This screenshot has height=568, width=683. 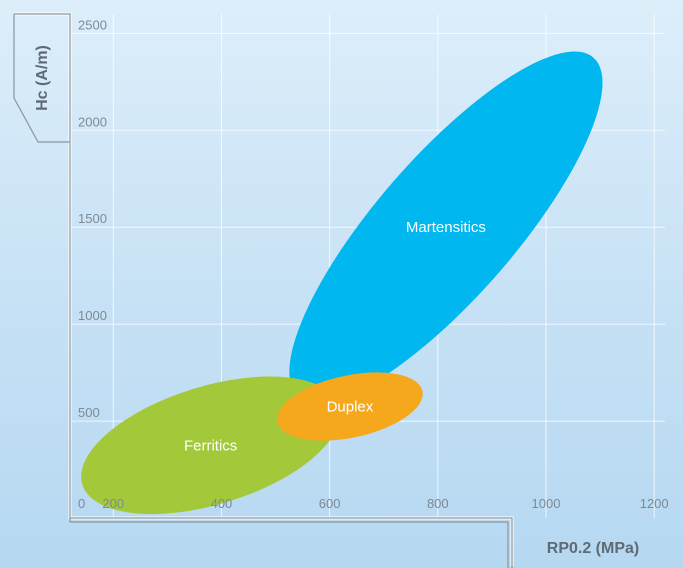 I want to click on region-ferritics, so click(x=211, y=445).